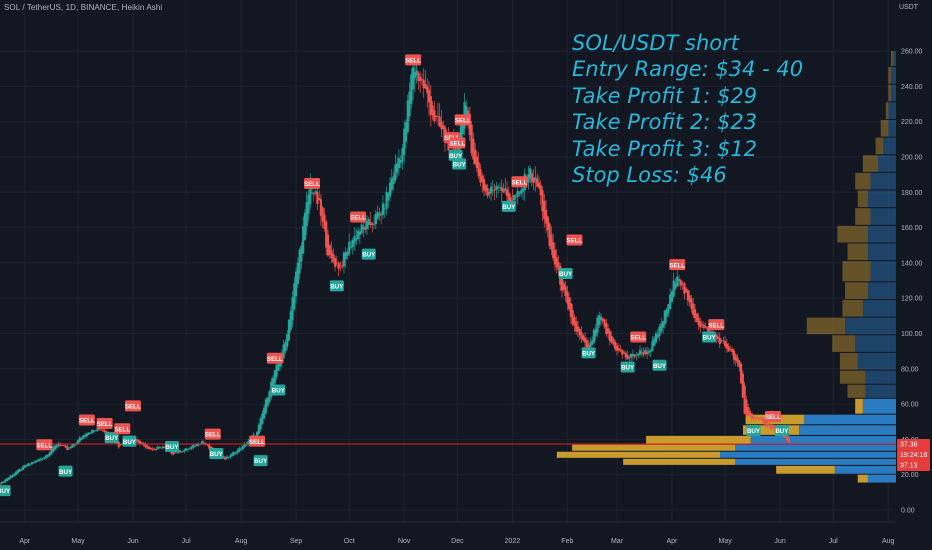 The width and height of the screenshot is (932, 550). What do you see at coordinates (833, 541) in the screenshot?
I see `x-tick-label: Jul` at bounding box center [833, 541].